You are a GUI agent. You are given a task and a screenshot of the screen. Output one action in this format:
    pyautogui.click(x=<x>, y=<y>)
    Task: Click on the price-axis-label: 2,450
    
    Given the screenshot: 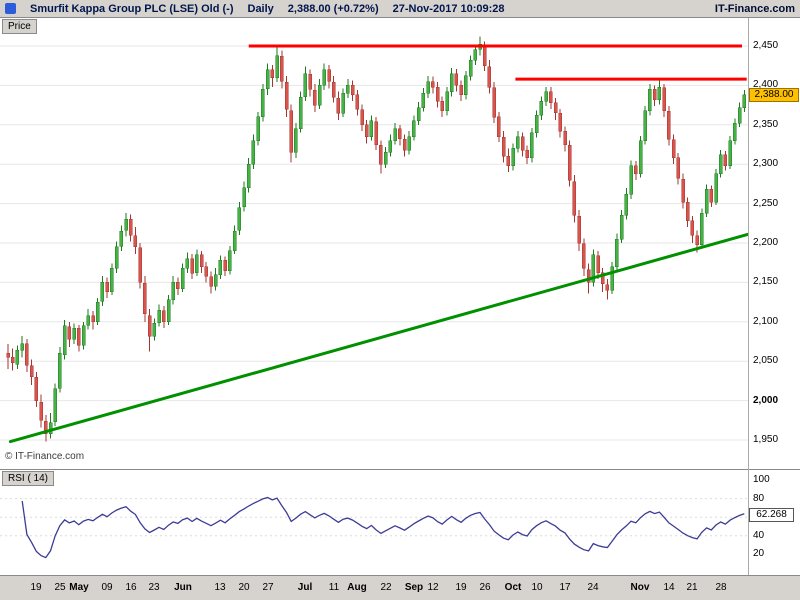 What is the action you would take?
    pyautogui.click(x=766, y=45)
    